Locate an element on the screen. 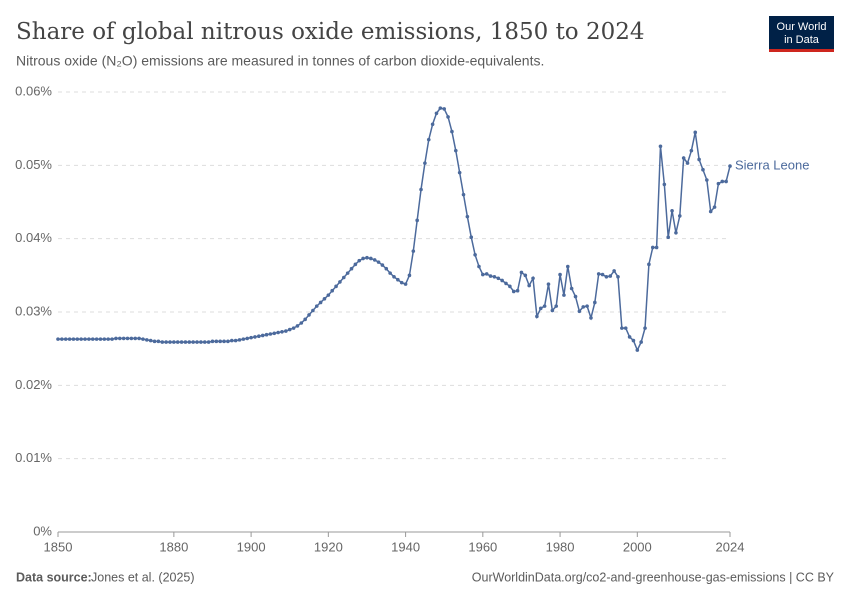 The width and height of the screenshot is (850, 600). x-tick-label: 1880 is located at coordinates (173, 546).